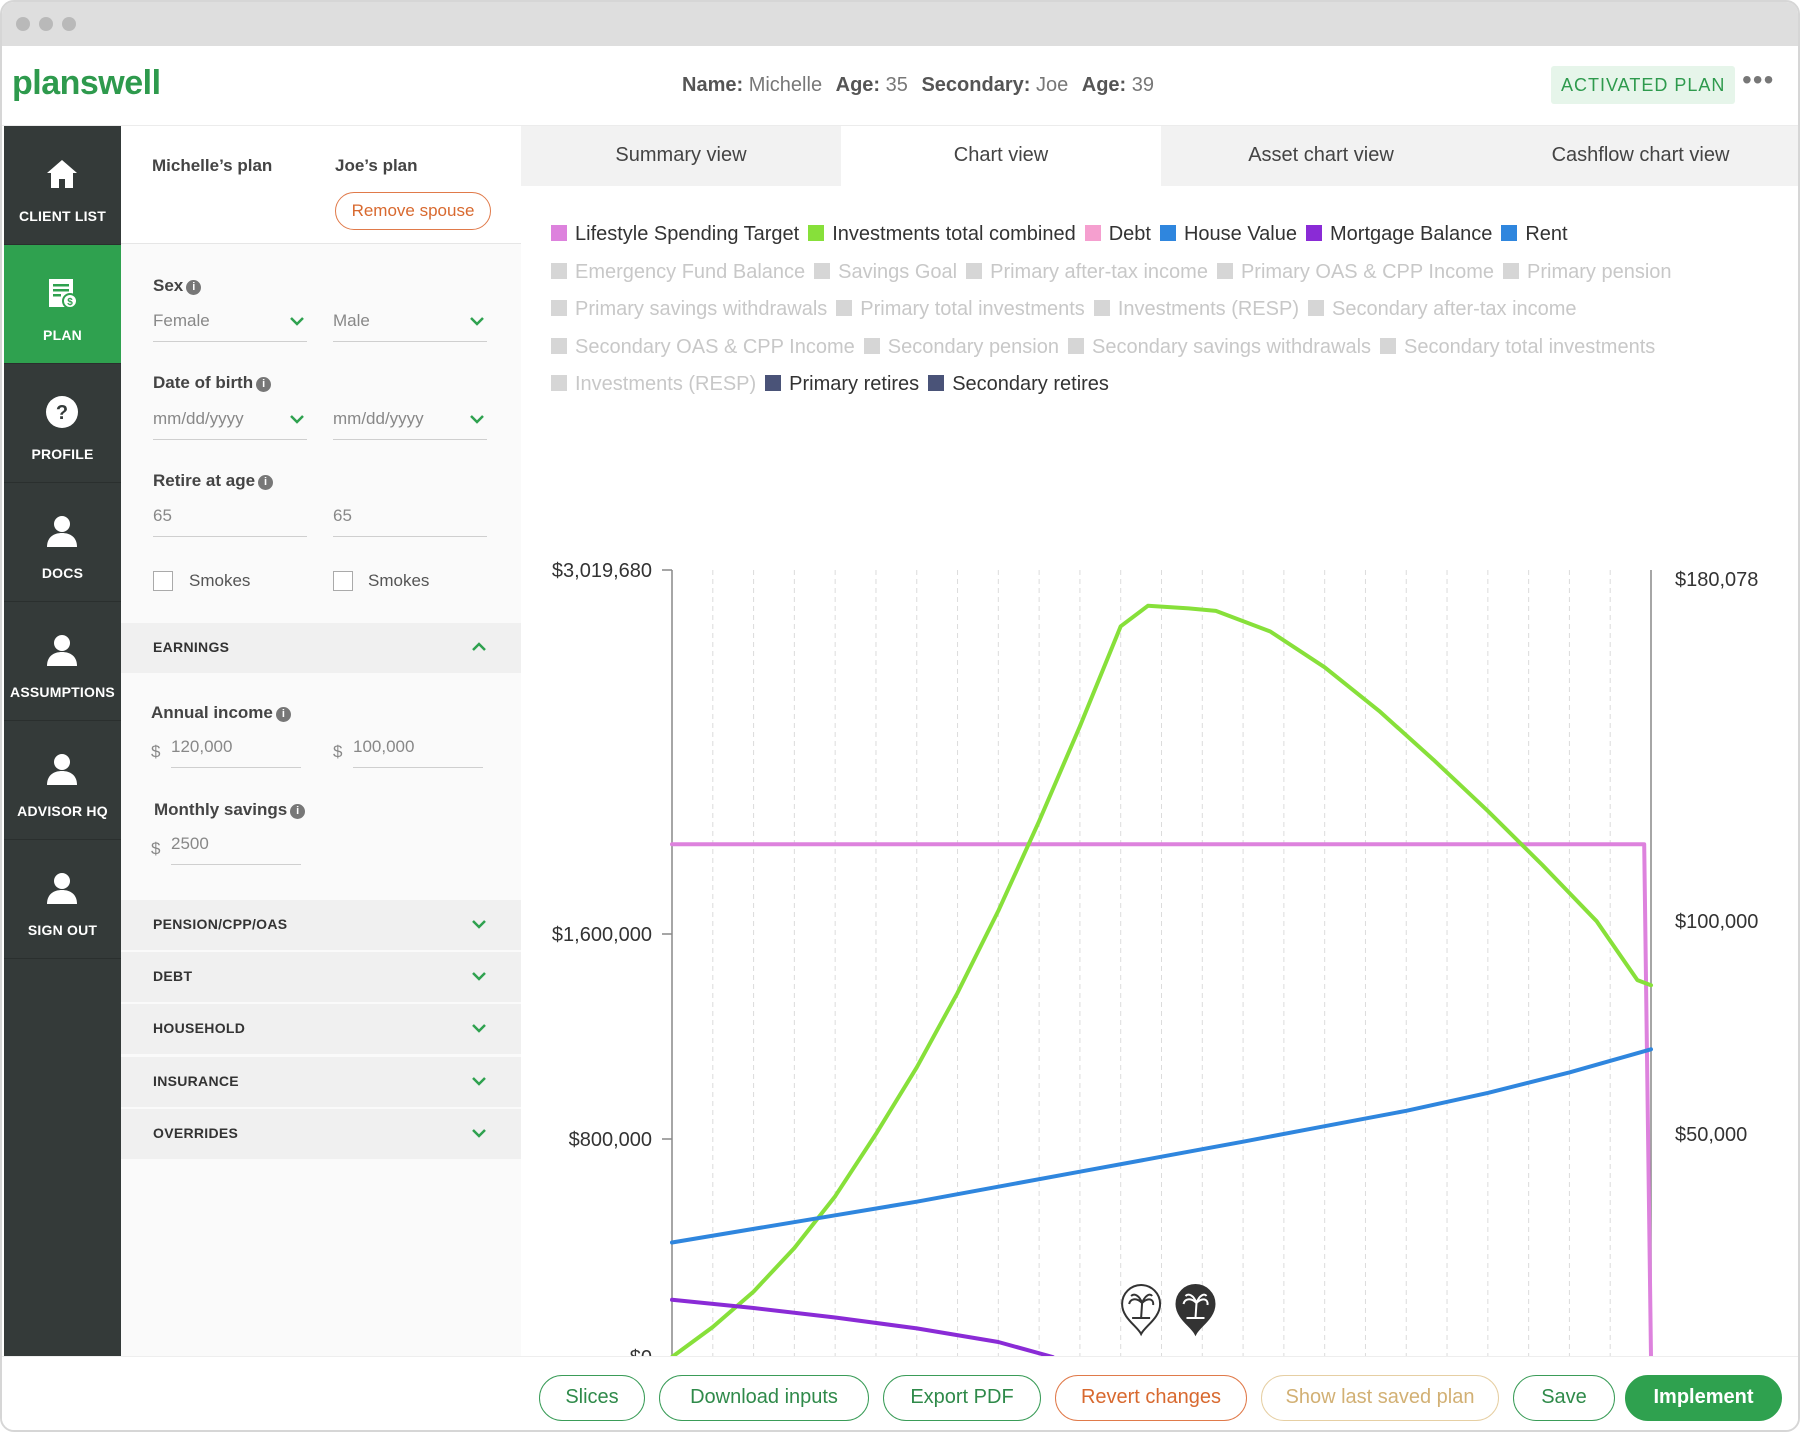  What do you see at coordinates (1151, 1398) in the screenshot?
I see `revert-changes-button: Revert changes` at bounding box center [1151, 1398].